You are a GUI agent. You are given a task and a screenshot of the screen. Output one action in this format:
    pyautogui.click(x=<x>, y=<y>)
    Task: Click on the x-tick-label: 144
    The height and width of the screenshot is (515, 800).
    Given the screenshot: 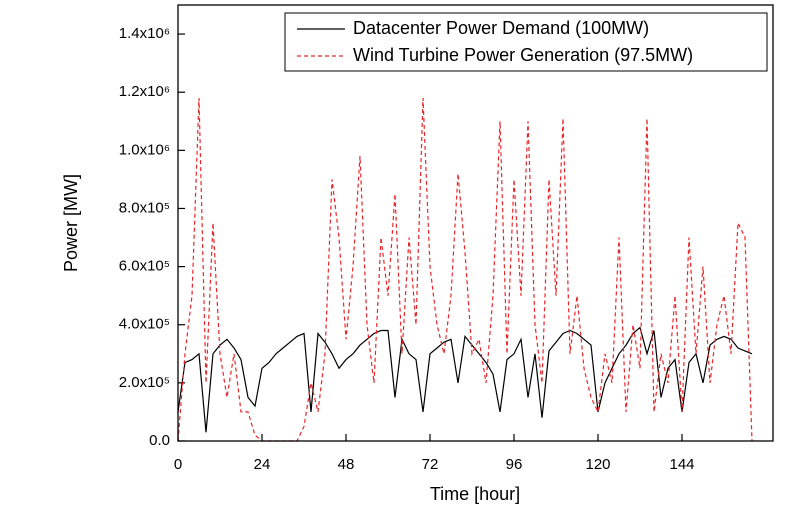 What is the action you would take?
    pyautogui.click(x=681, y=464)
    